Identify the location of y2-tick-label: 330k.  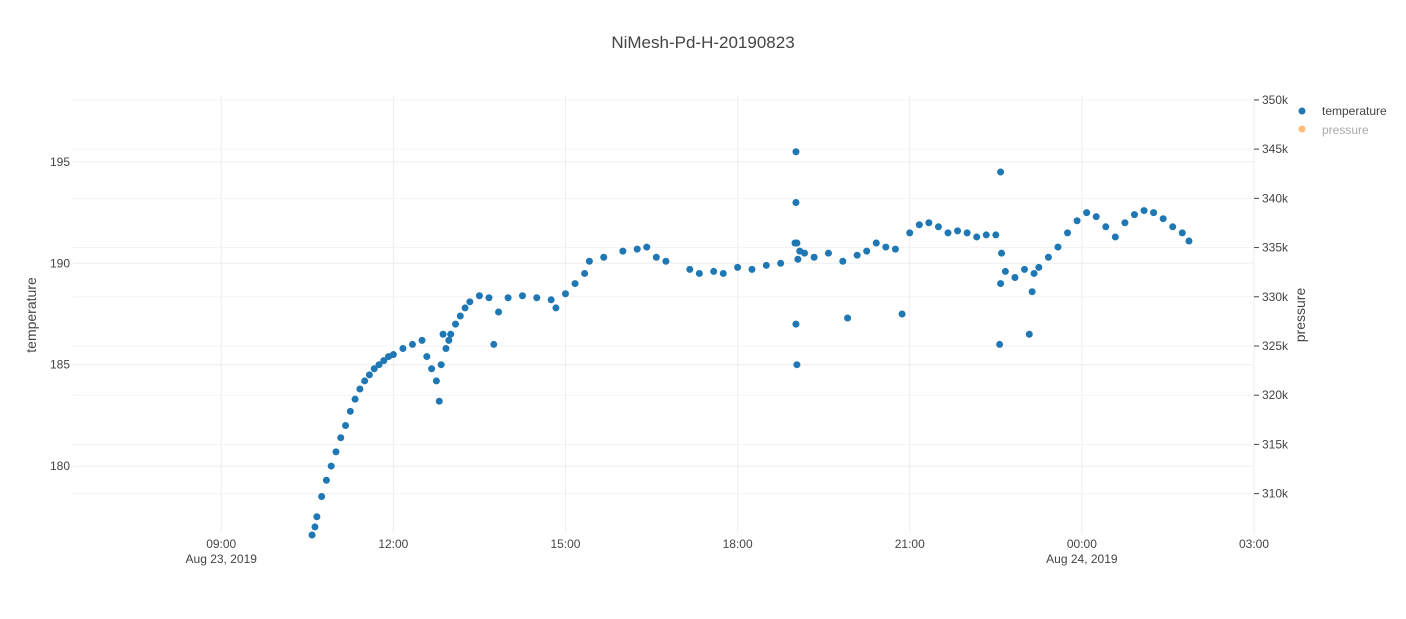
(1275, 297).